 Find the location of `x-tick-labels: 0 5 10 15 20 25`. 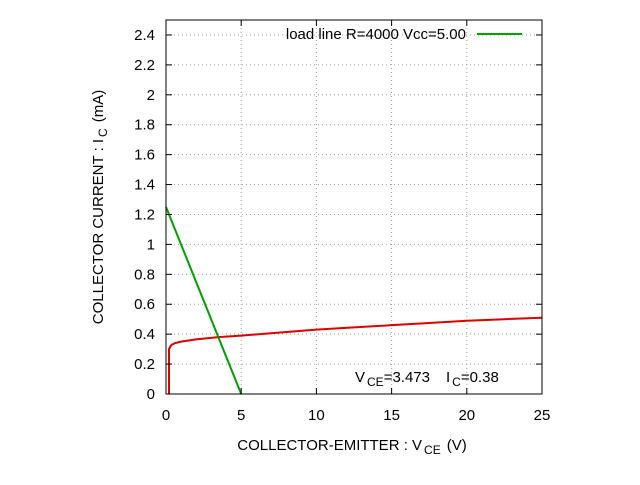

x-tick-labels: 0 5 10 15 20 25 is located at coordinates (356, 415).